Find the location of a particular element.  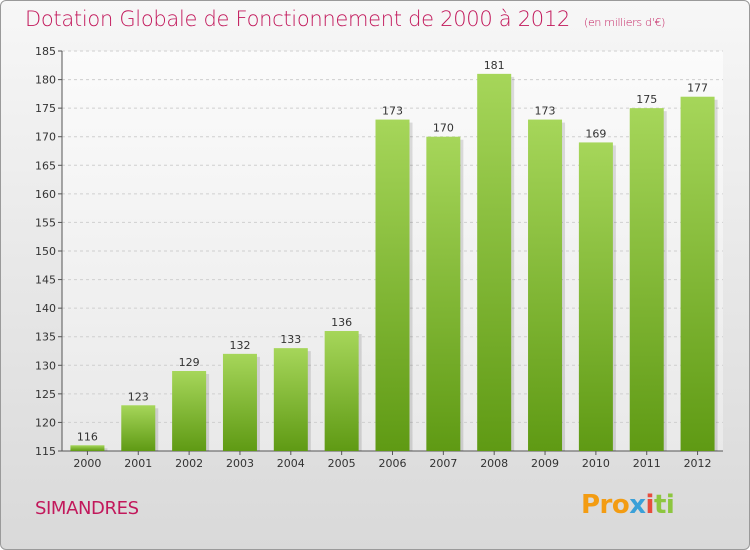

data-label: 116 is located at coordinates (87, 436).